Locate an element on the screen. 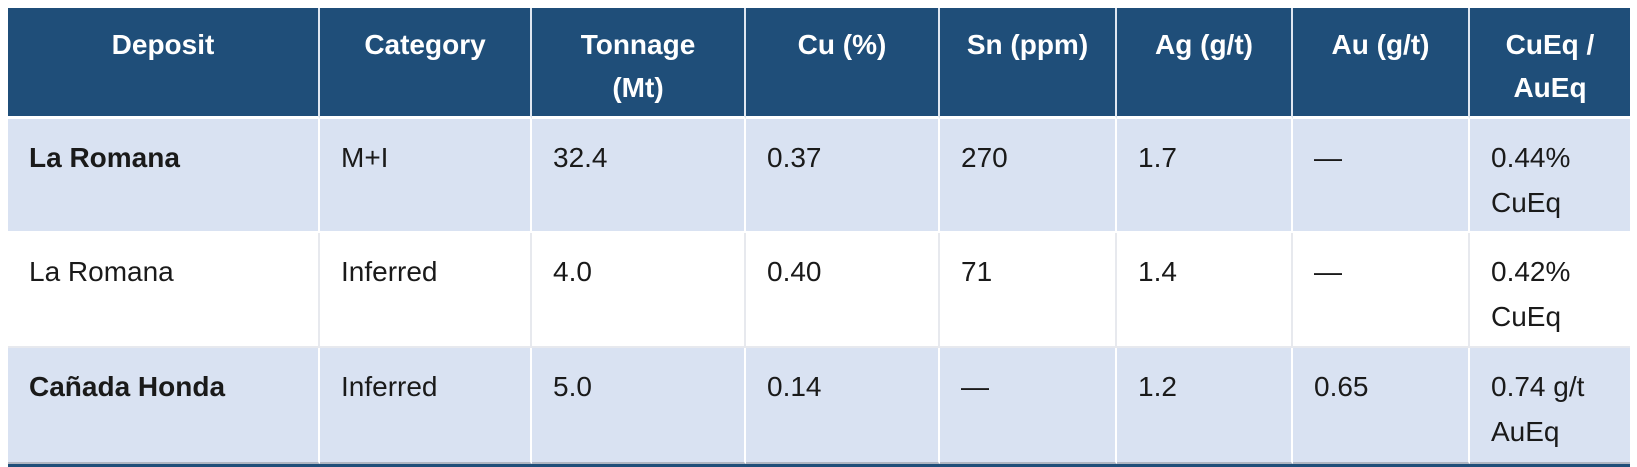 The height and width of the screenshot is (467, 1637). cell-ag: 1.2 is located at coordinates (1205, 405).